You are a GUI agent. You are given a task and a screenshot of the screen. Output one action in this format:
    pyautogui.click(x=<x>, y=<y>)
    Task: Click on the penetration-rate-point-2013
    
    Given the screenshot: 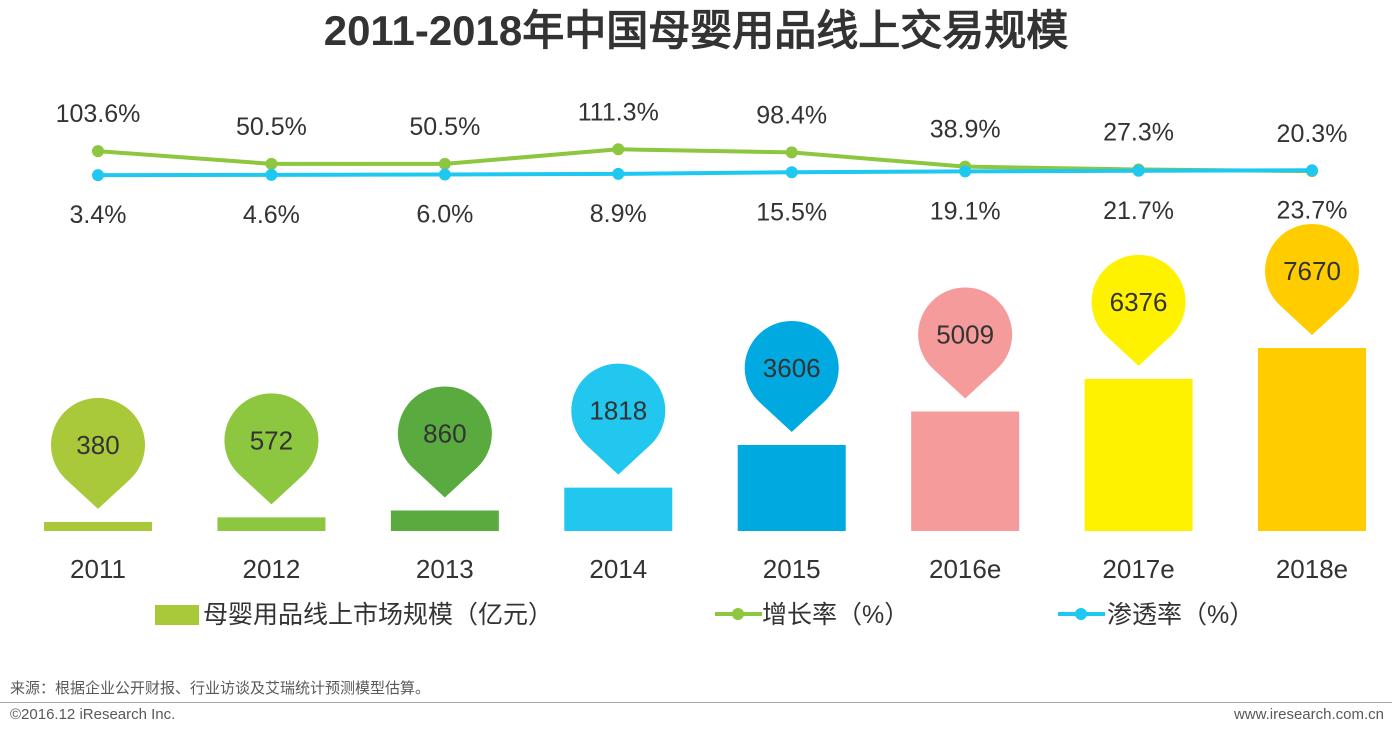 What is the action you would take?
    pyautogui.click(x=444, y=174)
    